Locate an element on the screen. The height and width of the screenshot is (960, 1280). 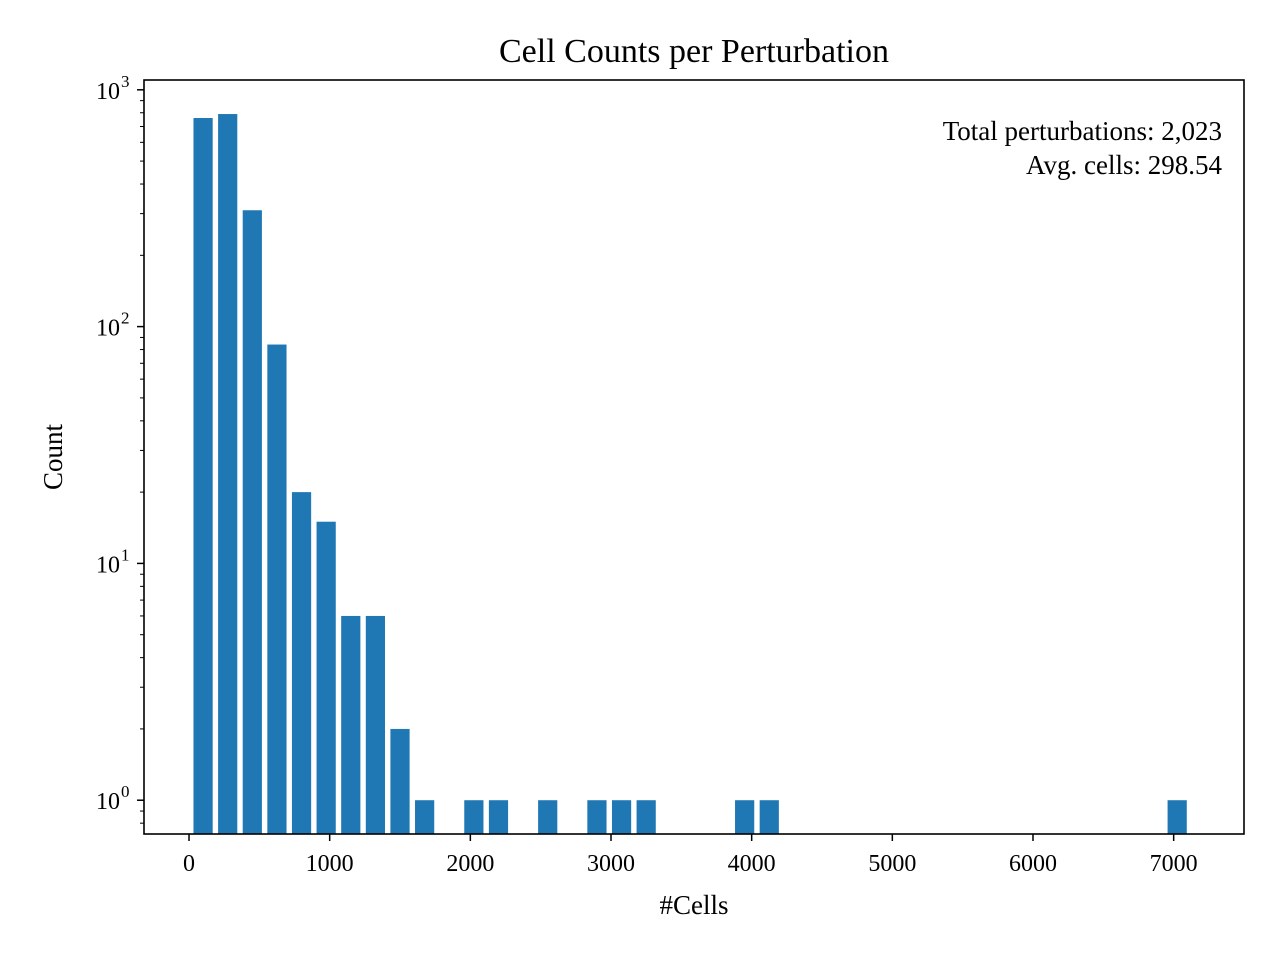
annotation-total-perturbations: Total perturbations: 2,023 is located at coordinates (1082, 131).